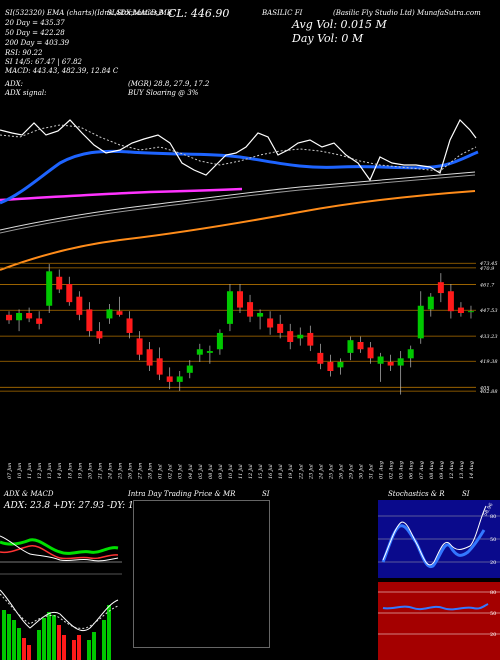 The height and width of the screenshot is (660, 500). Describe the element at coordinates (141, 471) in the screenshot. I see `date-label: 27 Jun` at that location.